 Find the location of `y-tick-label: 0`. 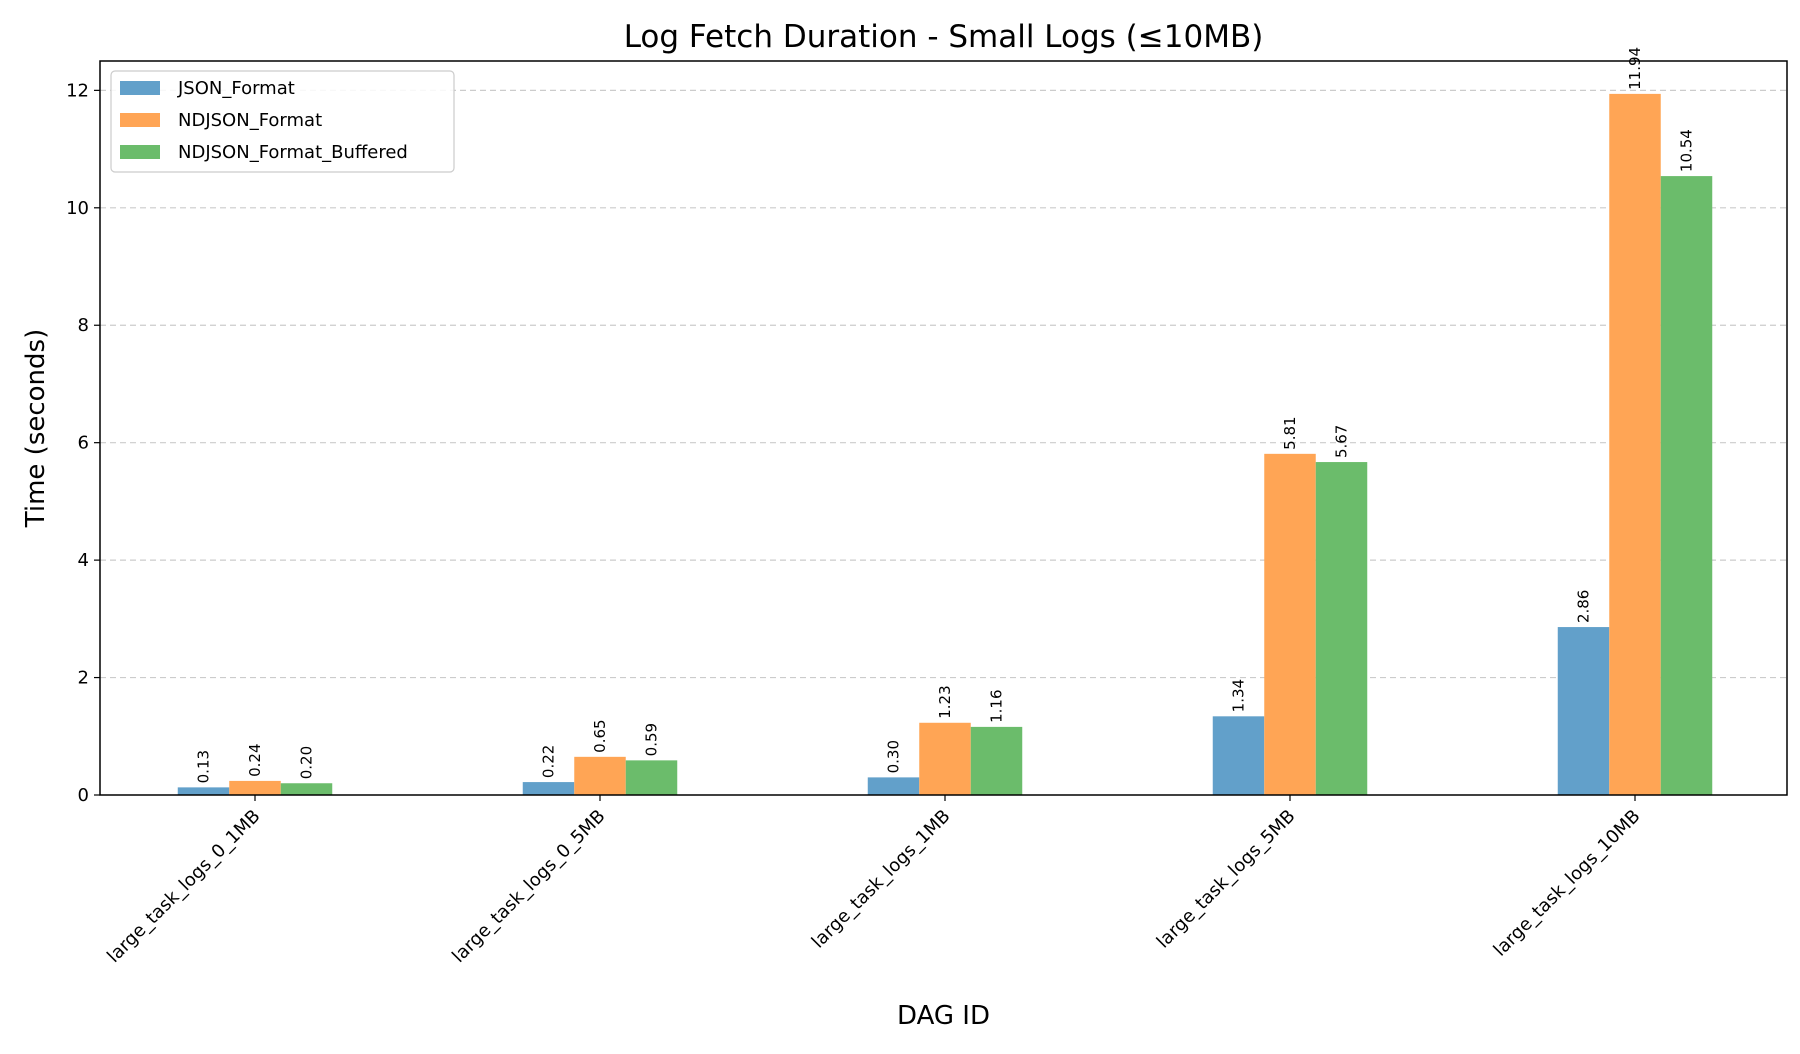

y-tick-label: 0 is located at coordinates (83, 795).